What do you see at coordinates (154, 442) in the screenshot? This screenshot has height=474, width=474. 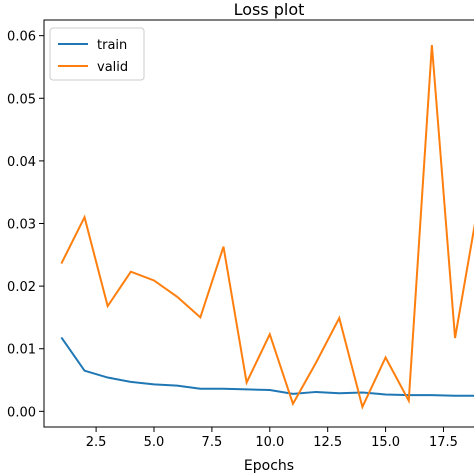 I see `x-tick-label: 5.0` at bounding box center [154, 442].